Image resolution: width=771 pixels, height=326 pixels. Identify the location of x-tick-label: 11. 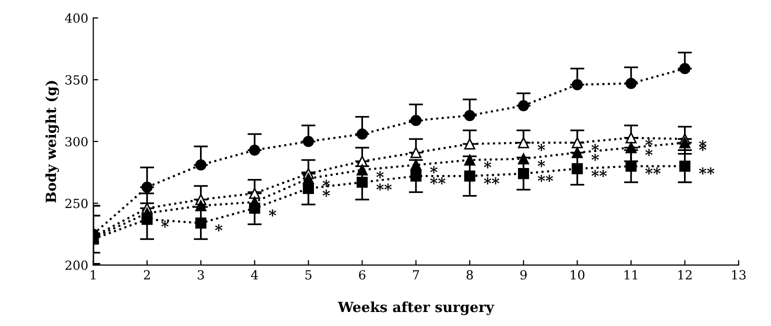
(631, 275).